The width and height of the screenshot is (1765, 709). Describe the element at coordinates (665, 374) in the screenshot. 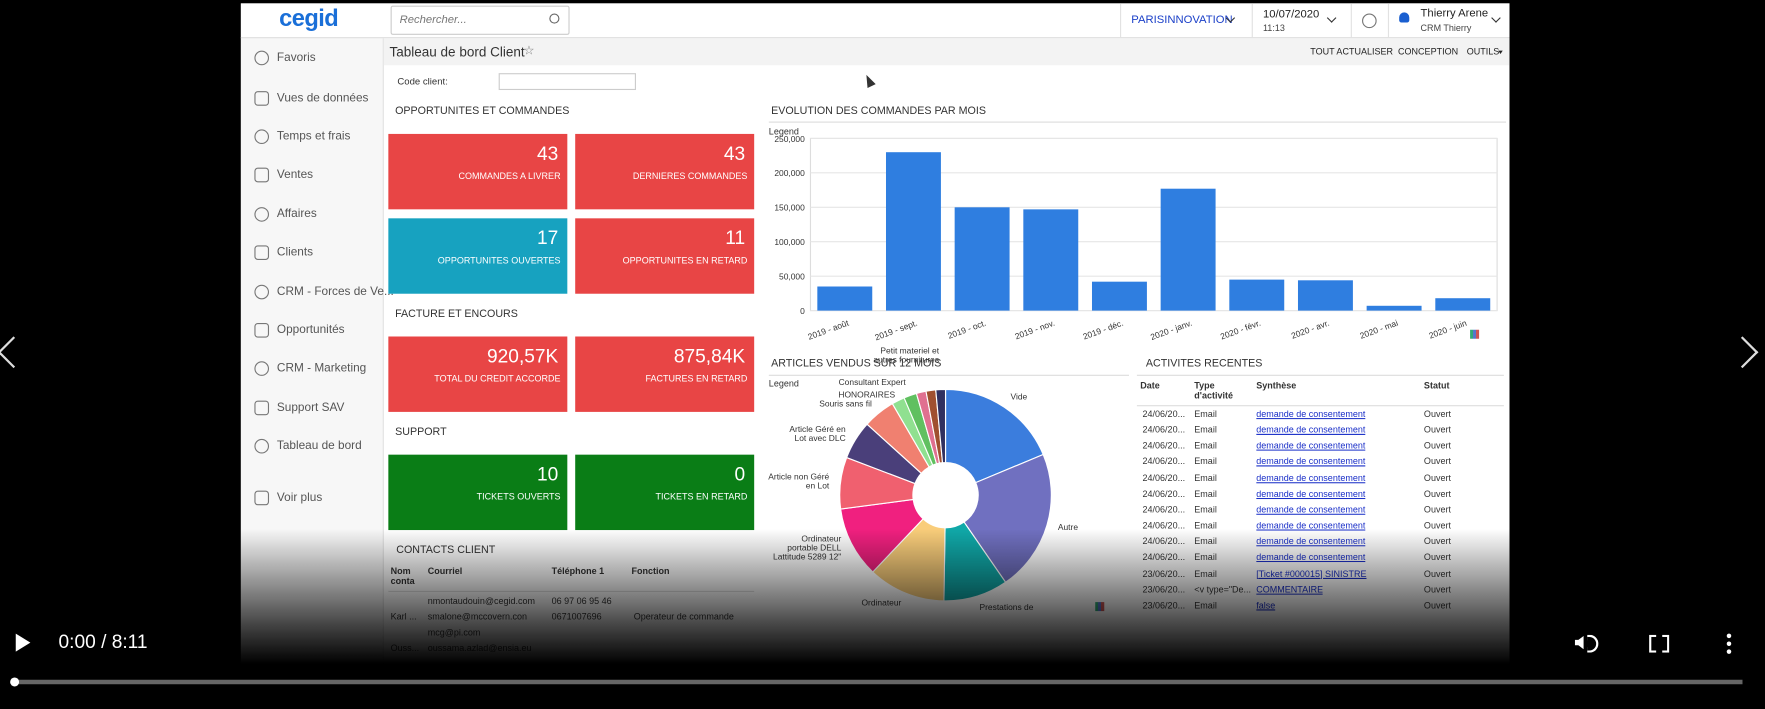

I see `kpi-tile: 875,84K FACTURES EN RETARD` at that location.